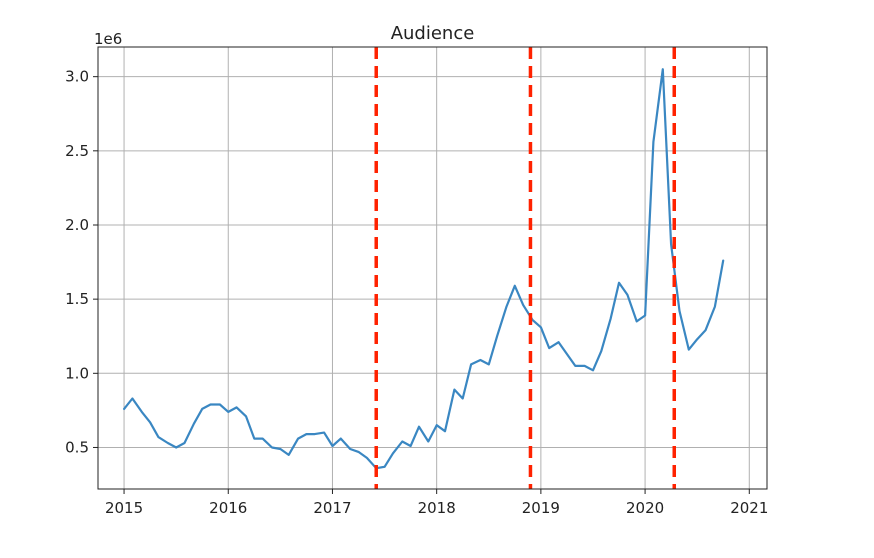 The width and height of the screenshot is (874, 558). Describe the element at coordinates (645, 508) in the screenshot. I see `x-tick-label: 2020` at that location.